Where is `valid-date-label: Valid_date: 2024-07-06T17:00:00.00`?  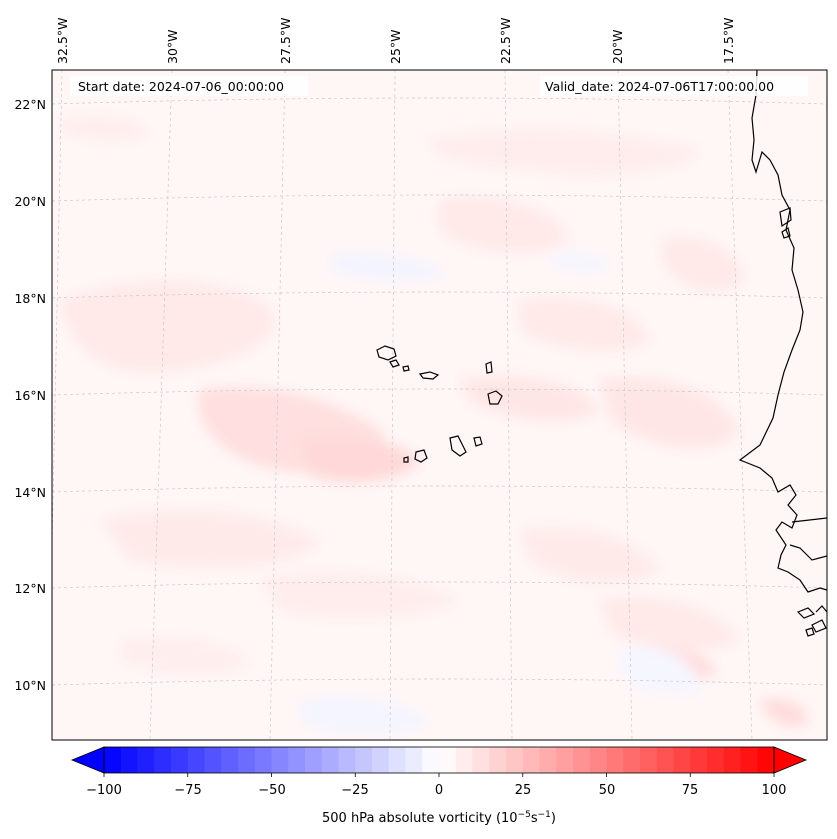
valid-date-label: Valid_date: 2024-07-06T17:00:00.00 is located at coordinates (659, 86).